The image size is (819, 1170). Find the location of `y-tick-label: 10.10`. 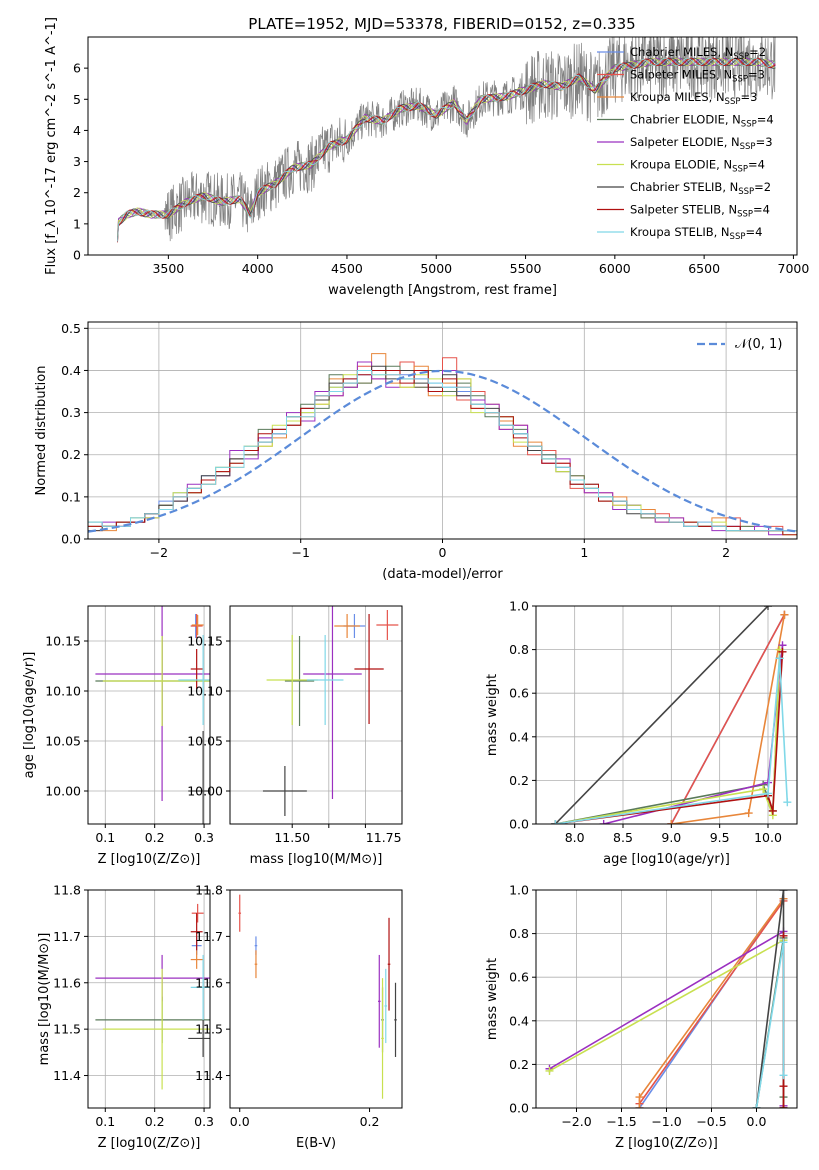

y-tick-label: 10.10 is located at coordinates (205, 691).